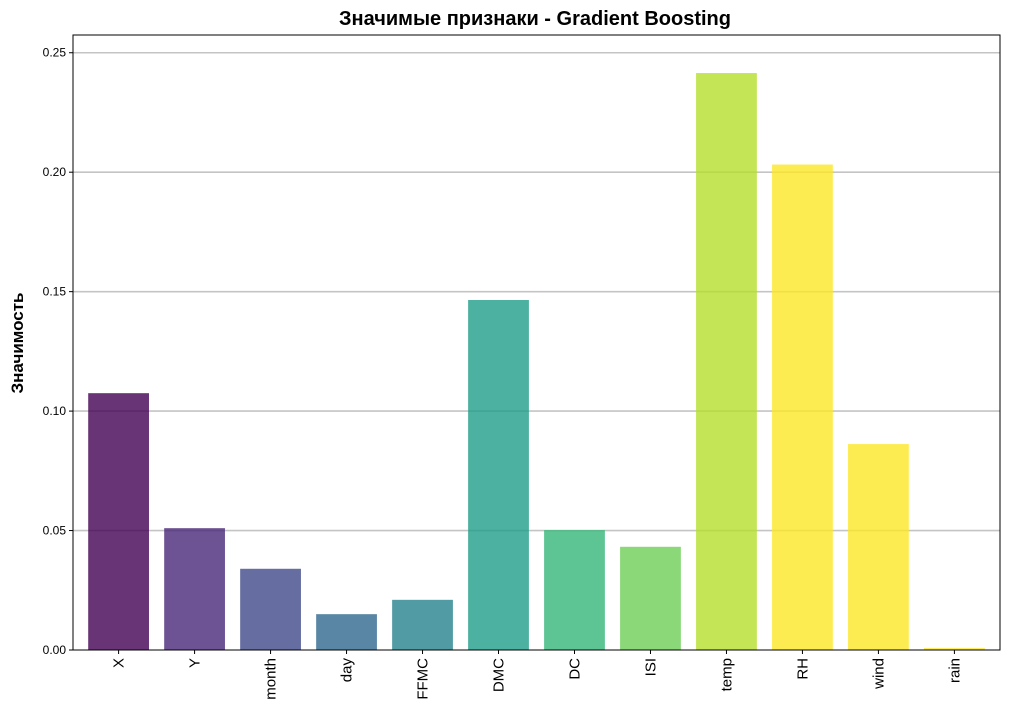 The height and width of the screenshot is (716, 1010). I want to click on y-tick-label: 0.25, so click(55, 53).